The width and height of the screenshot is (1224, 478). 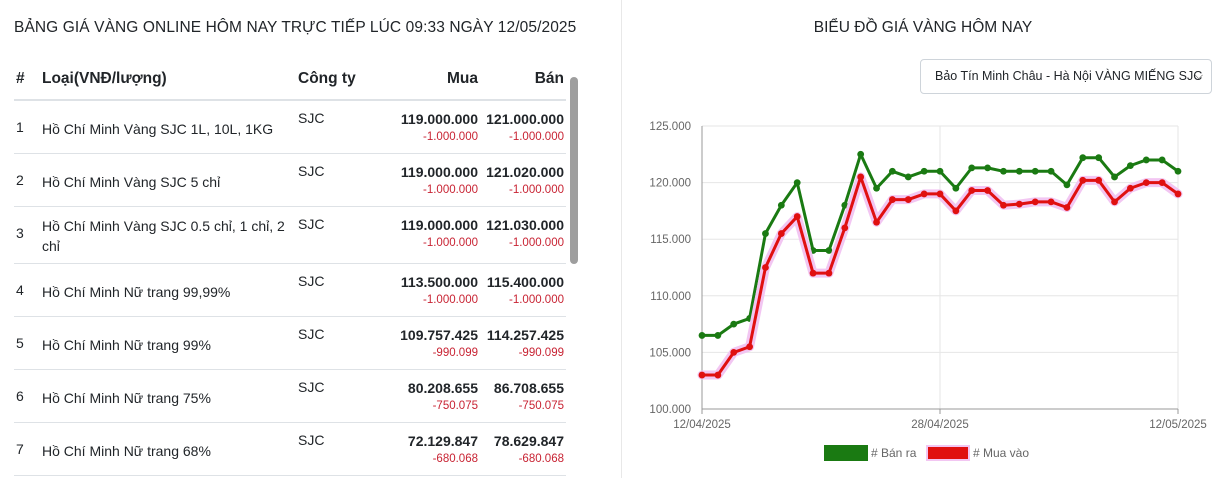 What do you see at coordinates (846, 453) in the screenshot?
I see `legend-swatch-sell` at bounding box center [846, 453].